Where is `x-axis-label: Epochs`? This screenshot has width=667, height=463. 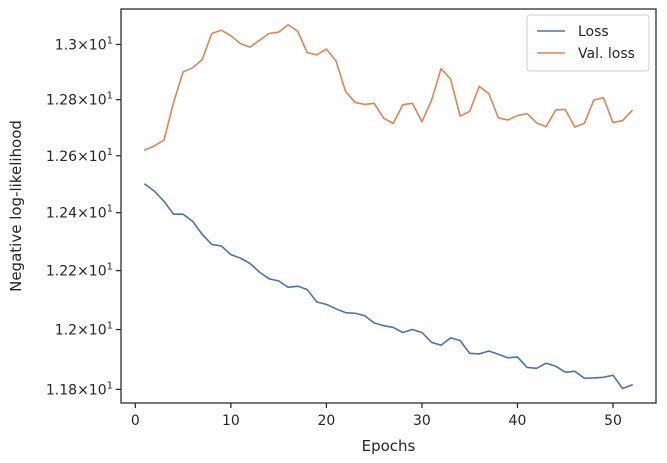 x-axis-label: Epochs is located at coordinates (389, 446).